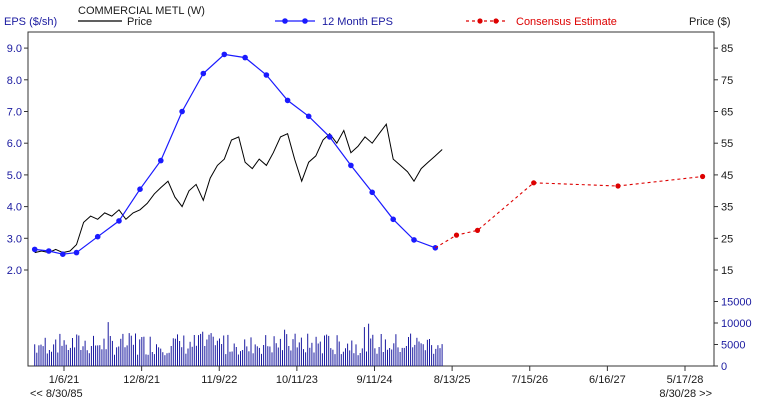  What do you see at coordinates (607, 380) in the screenshot?
I see `date-tick-label: 6/16/27` at bounding box center [607, 380].